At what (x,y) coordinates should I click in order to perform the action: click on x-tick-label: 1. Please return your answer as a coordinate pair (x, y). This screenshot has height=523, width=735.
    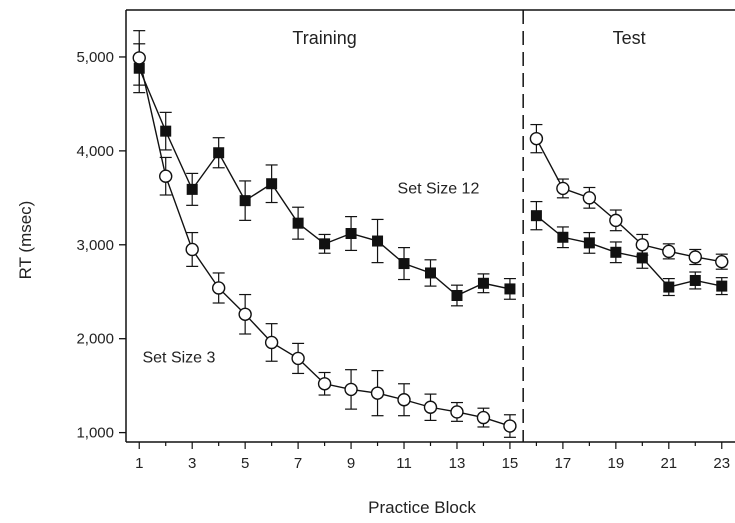
    Looking at the image, I should click on (139, 463).